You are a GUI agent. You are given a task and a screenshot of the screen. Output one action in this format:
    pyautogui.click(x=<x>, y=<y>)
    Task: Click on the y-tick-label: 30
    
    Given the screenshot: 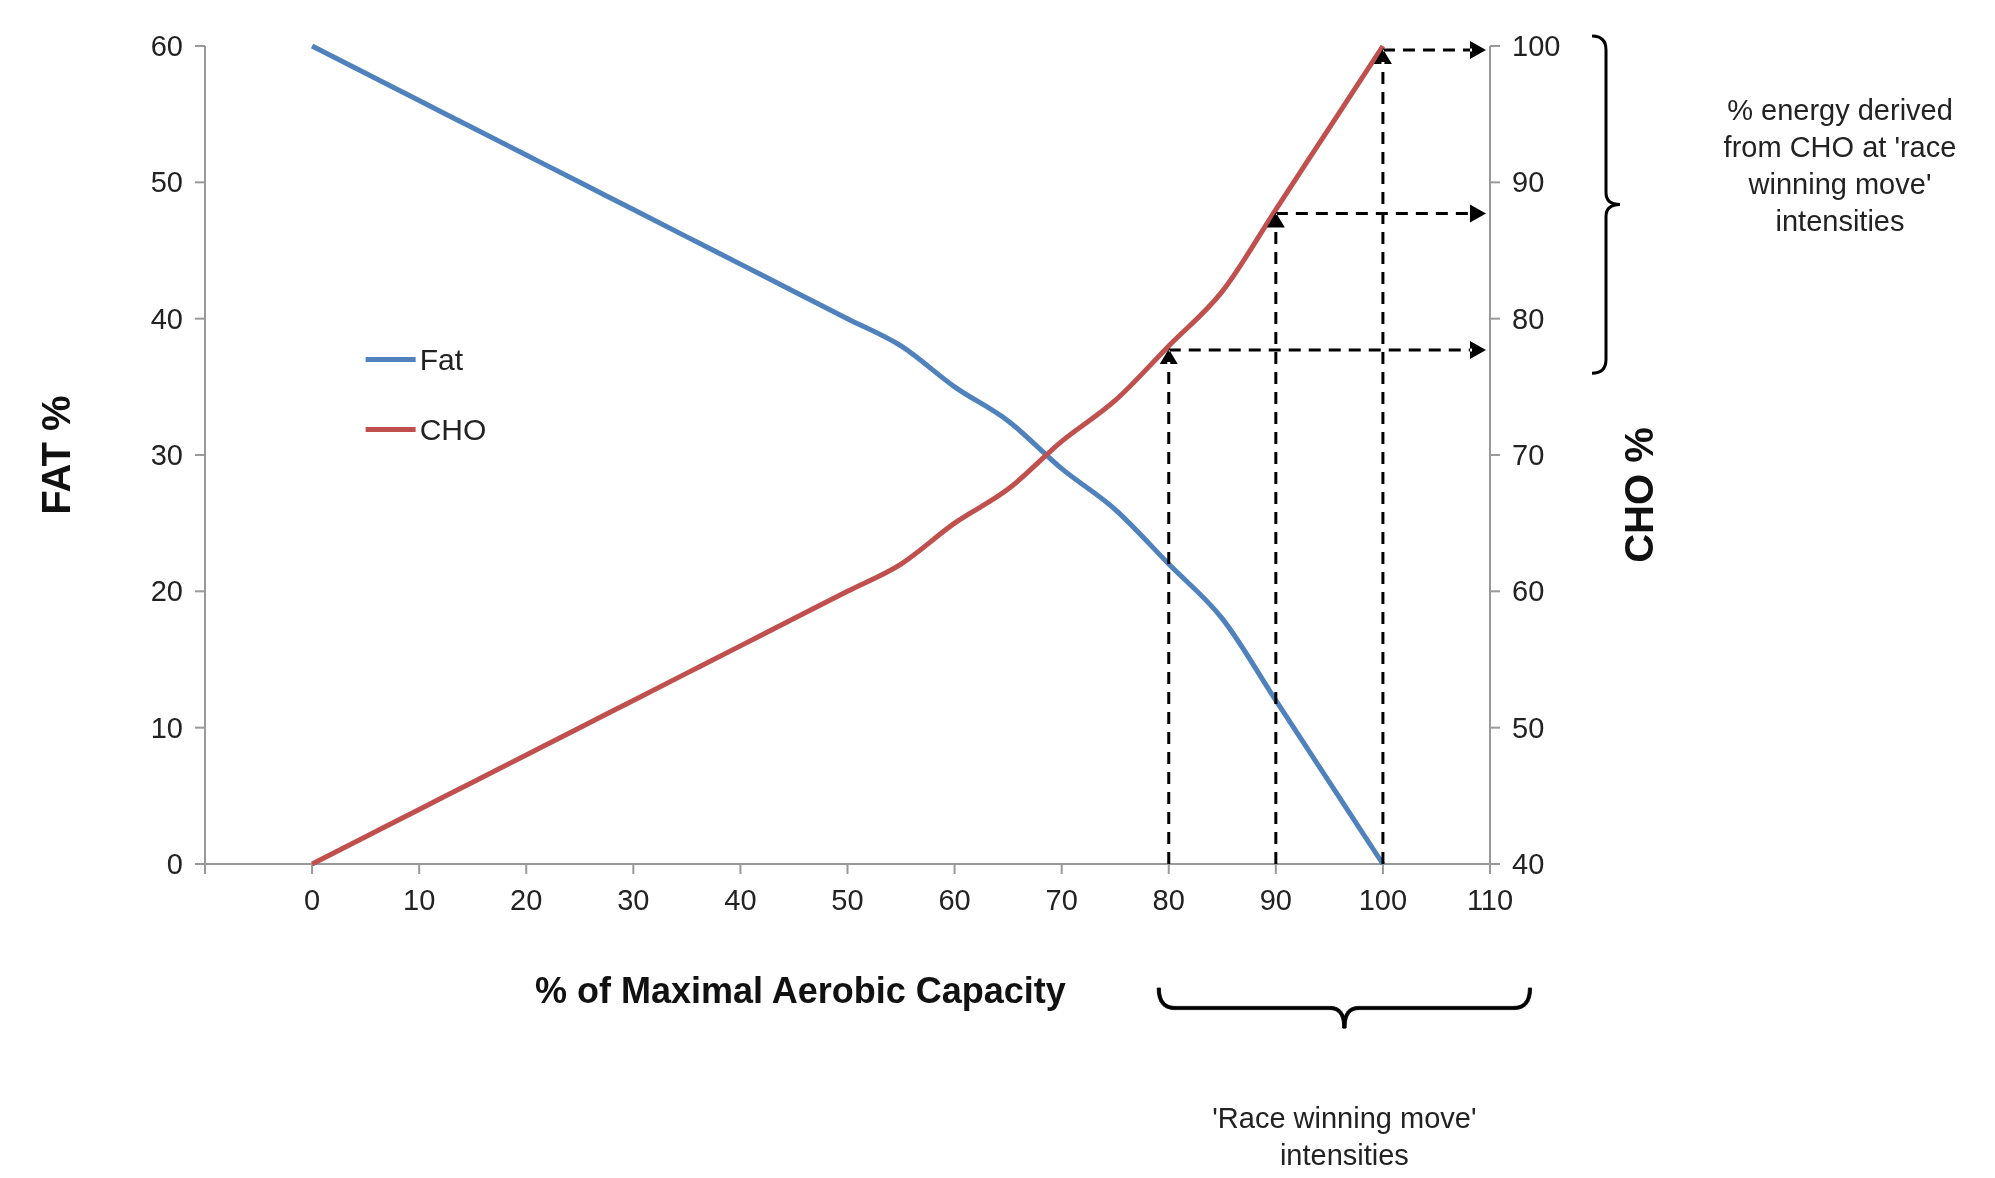 What is the action you would take?
    pyautogui.click(x=166, y=455)
    